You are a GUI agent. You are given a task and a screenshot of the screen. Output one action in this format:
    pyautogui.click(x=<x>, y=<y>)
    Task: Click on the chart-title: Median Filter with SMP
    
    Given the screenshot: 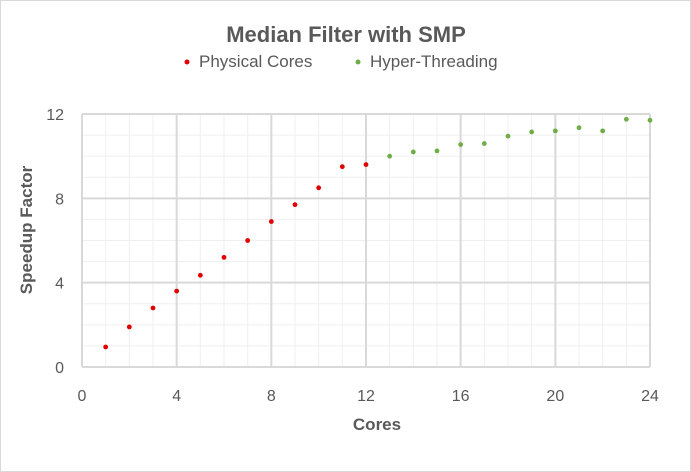 What is the action you would take?
    pyautogui.click(x=346, y=34)
    